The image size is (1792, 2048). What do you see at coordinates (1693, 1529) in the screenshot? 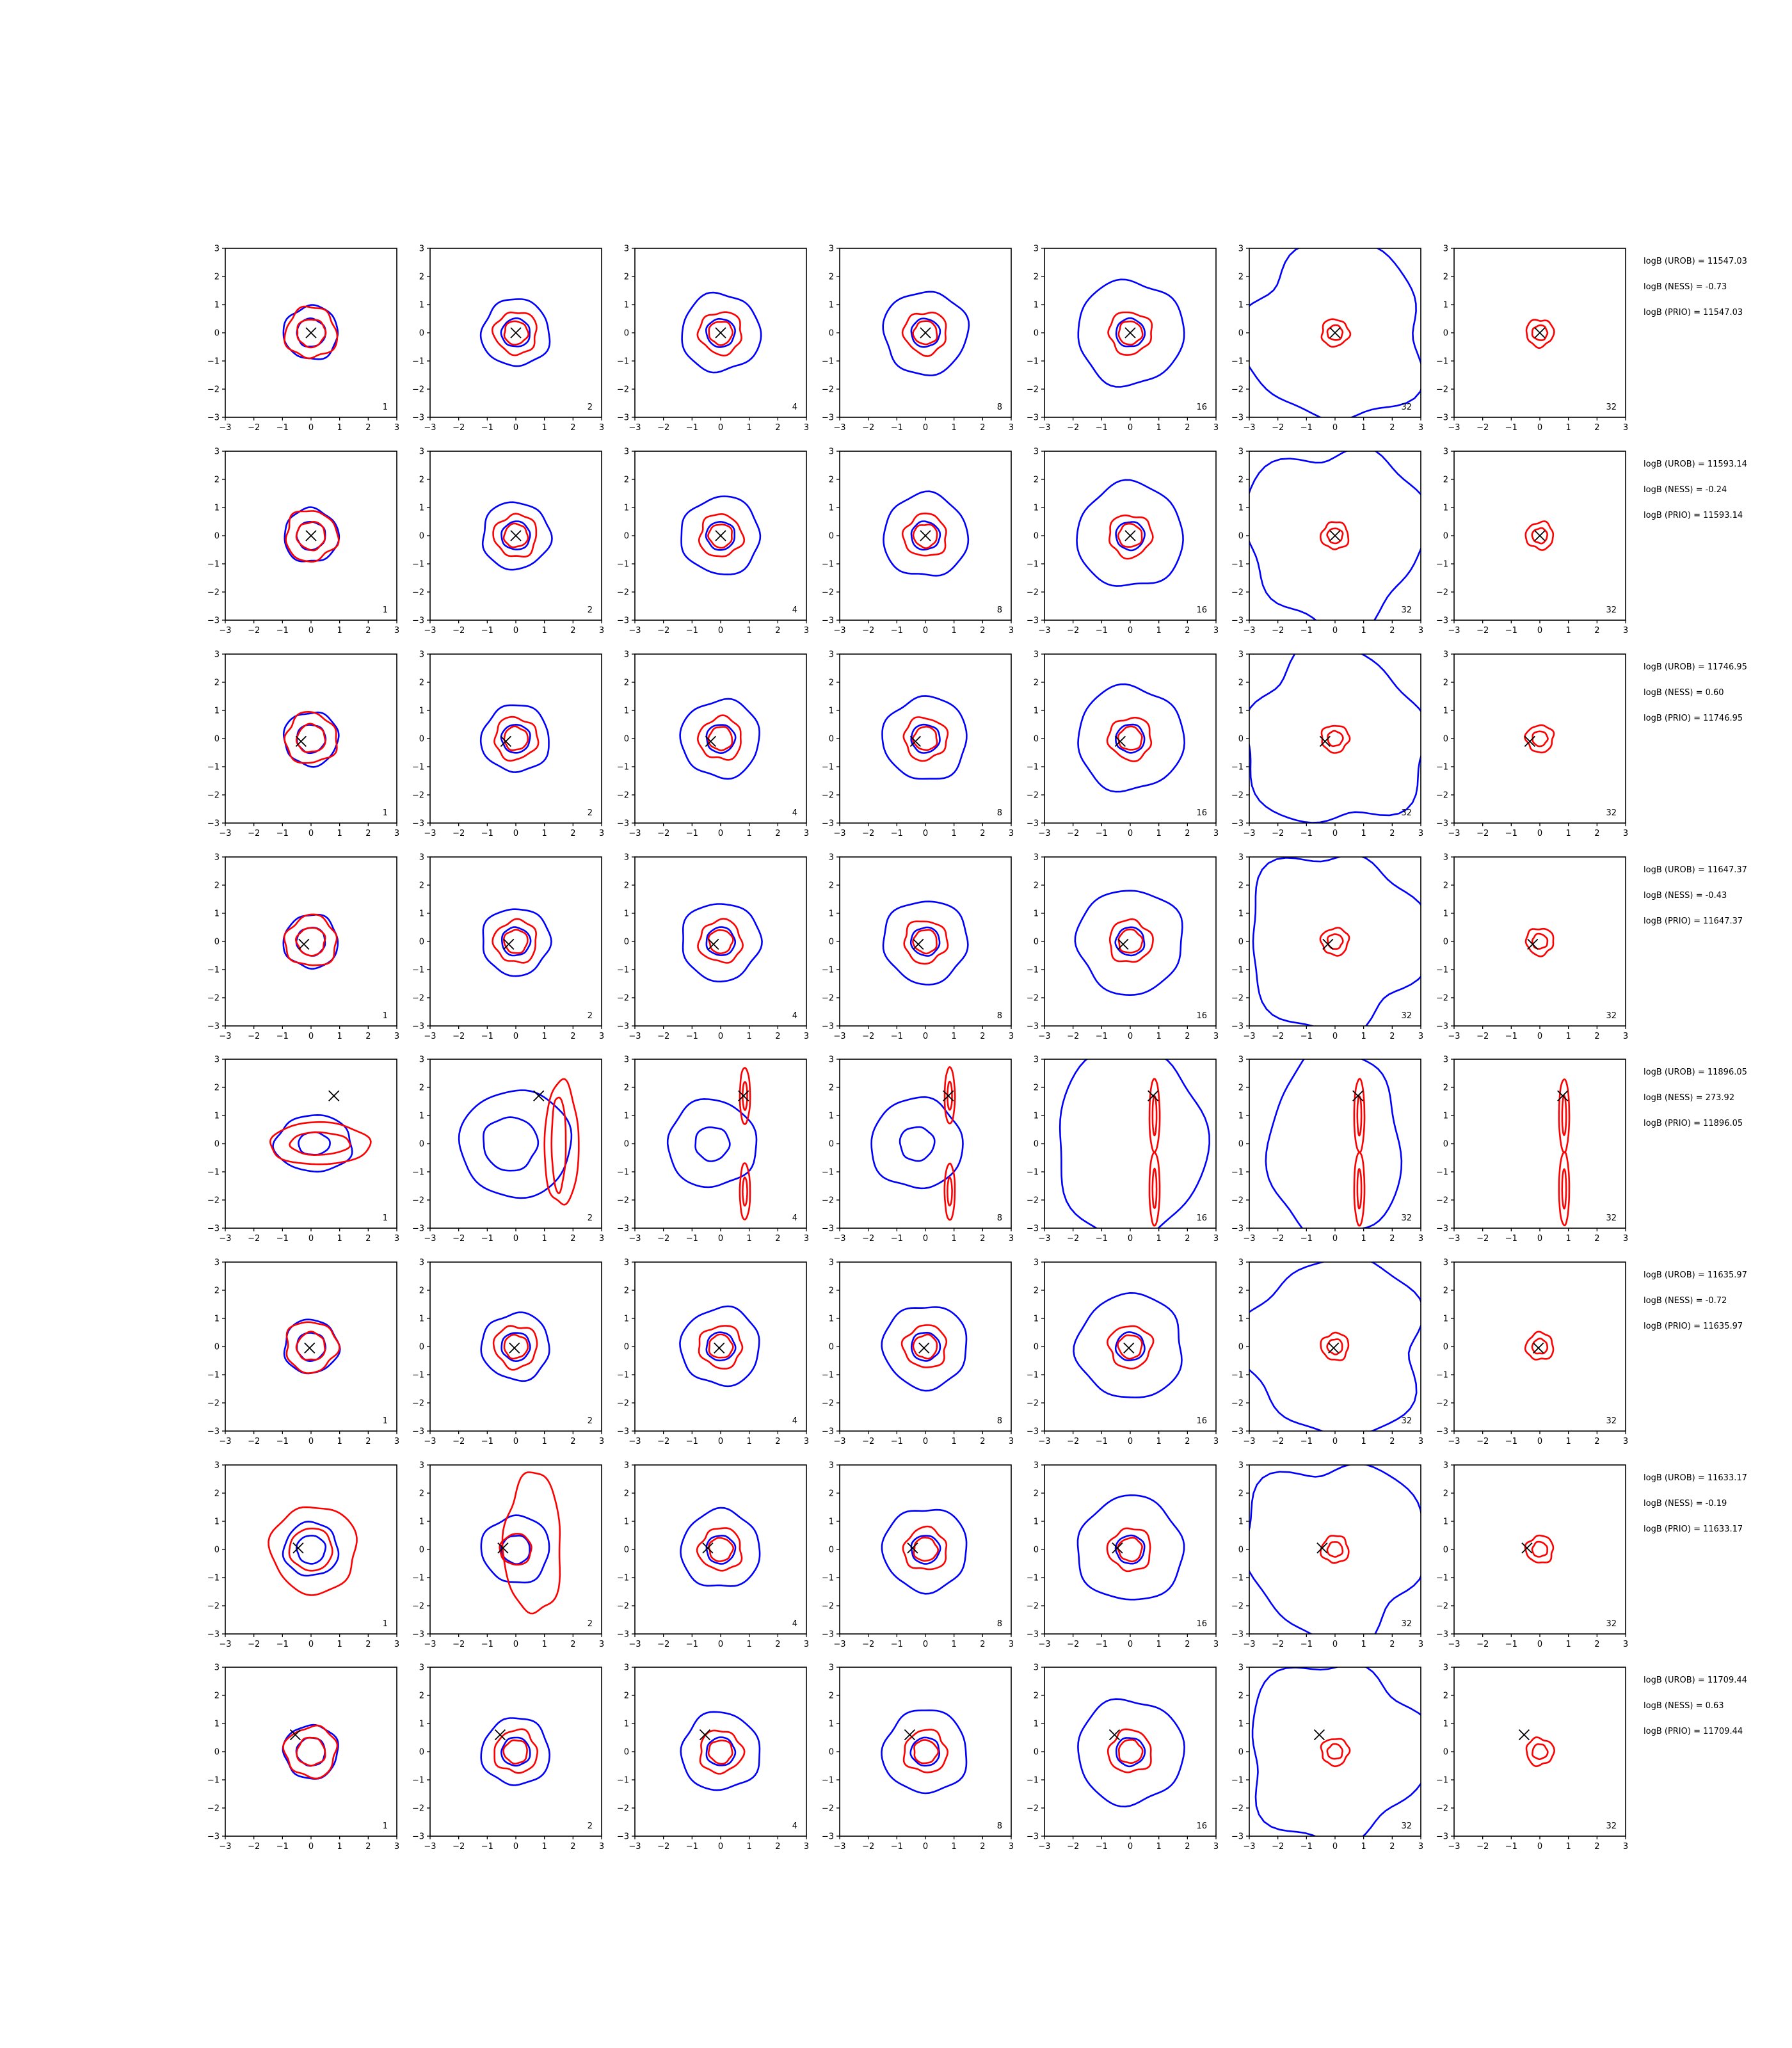
I see `logb-annotation: logB (PRIO) = 11633.17` at bounding box center [1693, 1529].